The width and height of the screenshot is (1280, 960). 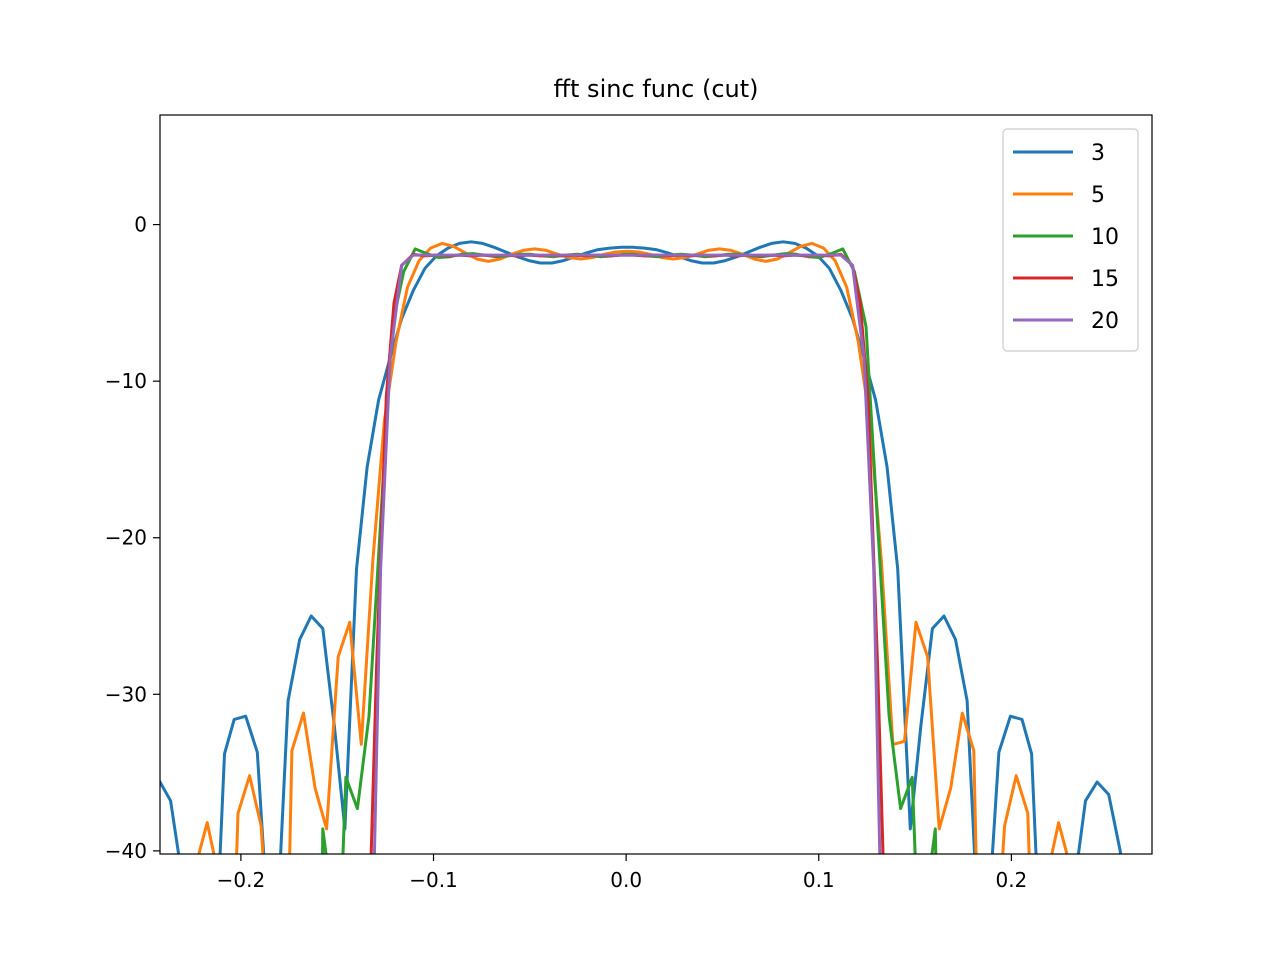 I want to click on y-tick-label: −10, so click(x=126, y=381).